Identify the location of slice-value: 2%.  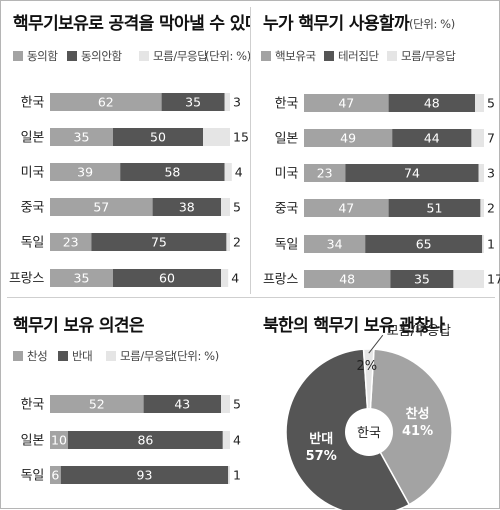
(366, 366).